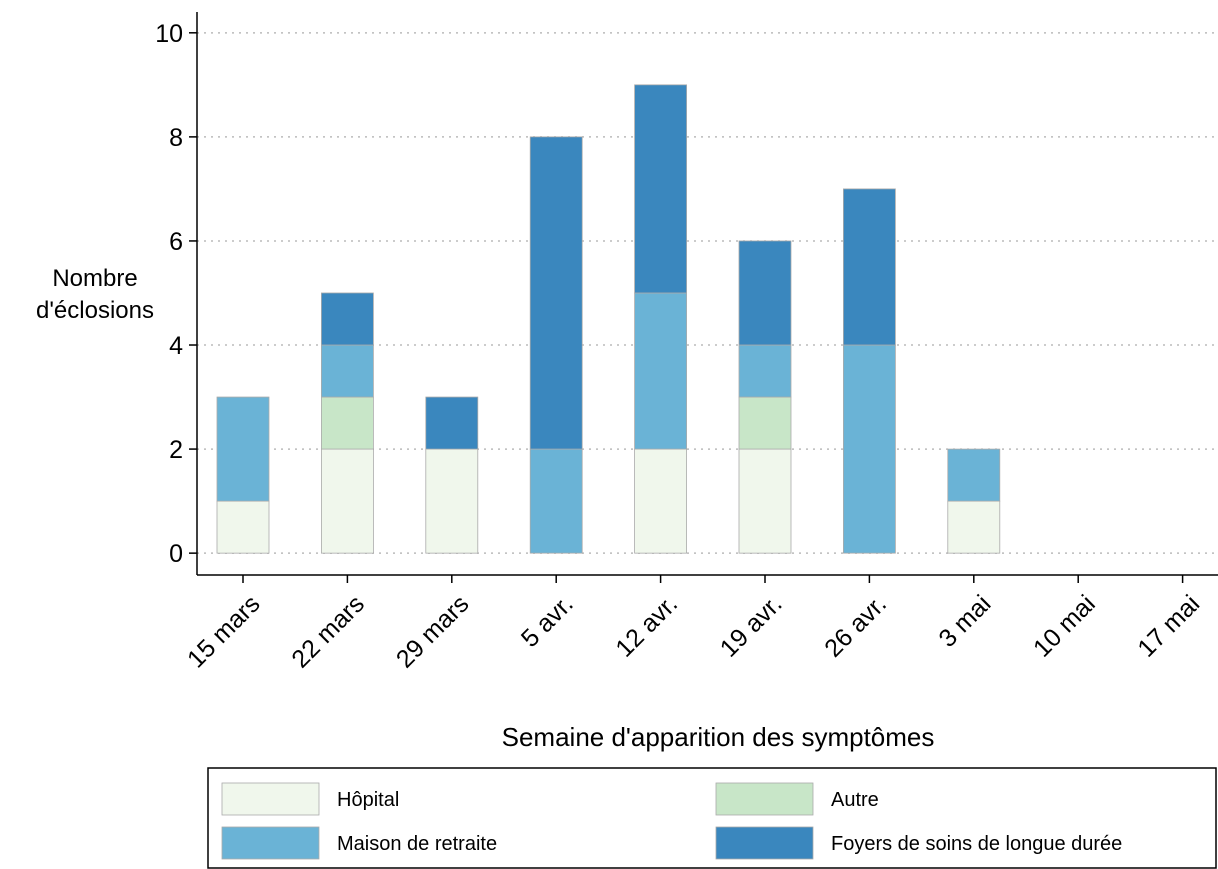 The image size is (1218, 869). Describe the element at coordinates (328, 632) in the screenshot. I see `x-tick-label: 22 mars` at that location.